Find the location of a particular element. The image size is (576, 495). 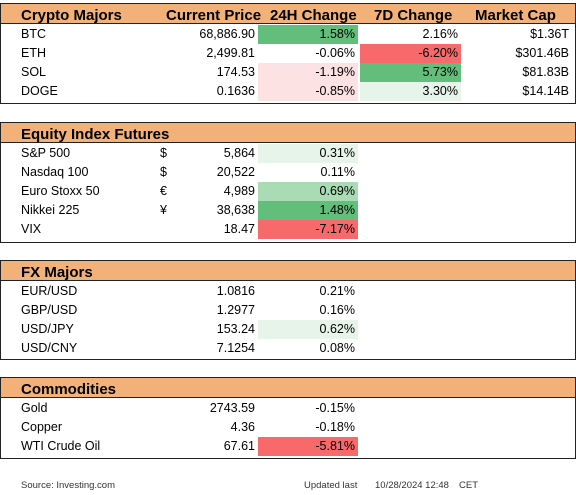

table-row: WTI Crude Oil 67.61 -5.81% is located at coordinates (288, 446).